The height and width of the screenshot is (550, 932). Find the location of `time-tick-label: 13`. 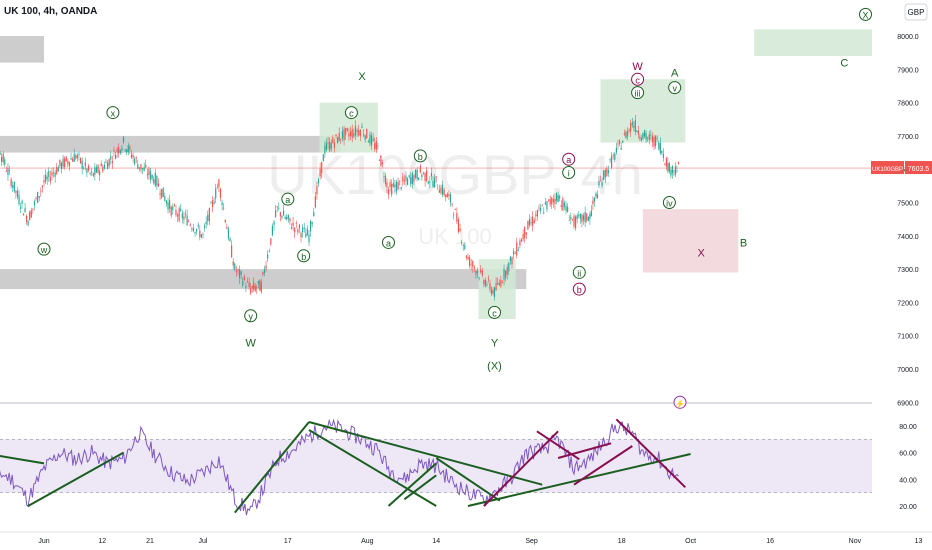

time-tick-label: 13 is located at coordinates (919, 541).